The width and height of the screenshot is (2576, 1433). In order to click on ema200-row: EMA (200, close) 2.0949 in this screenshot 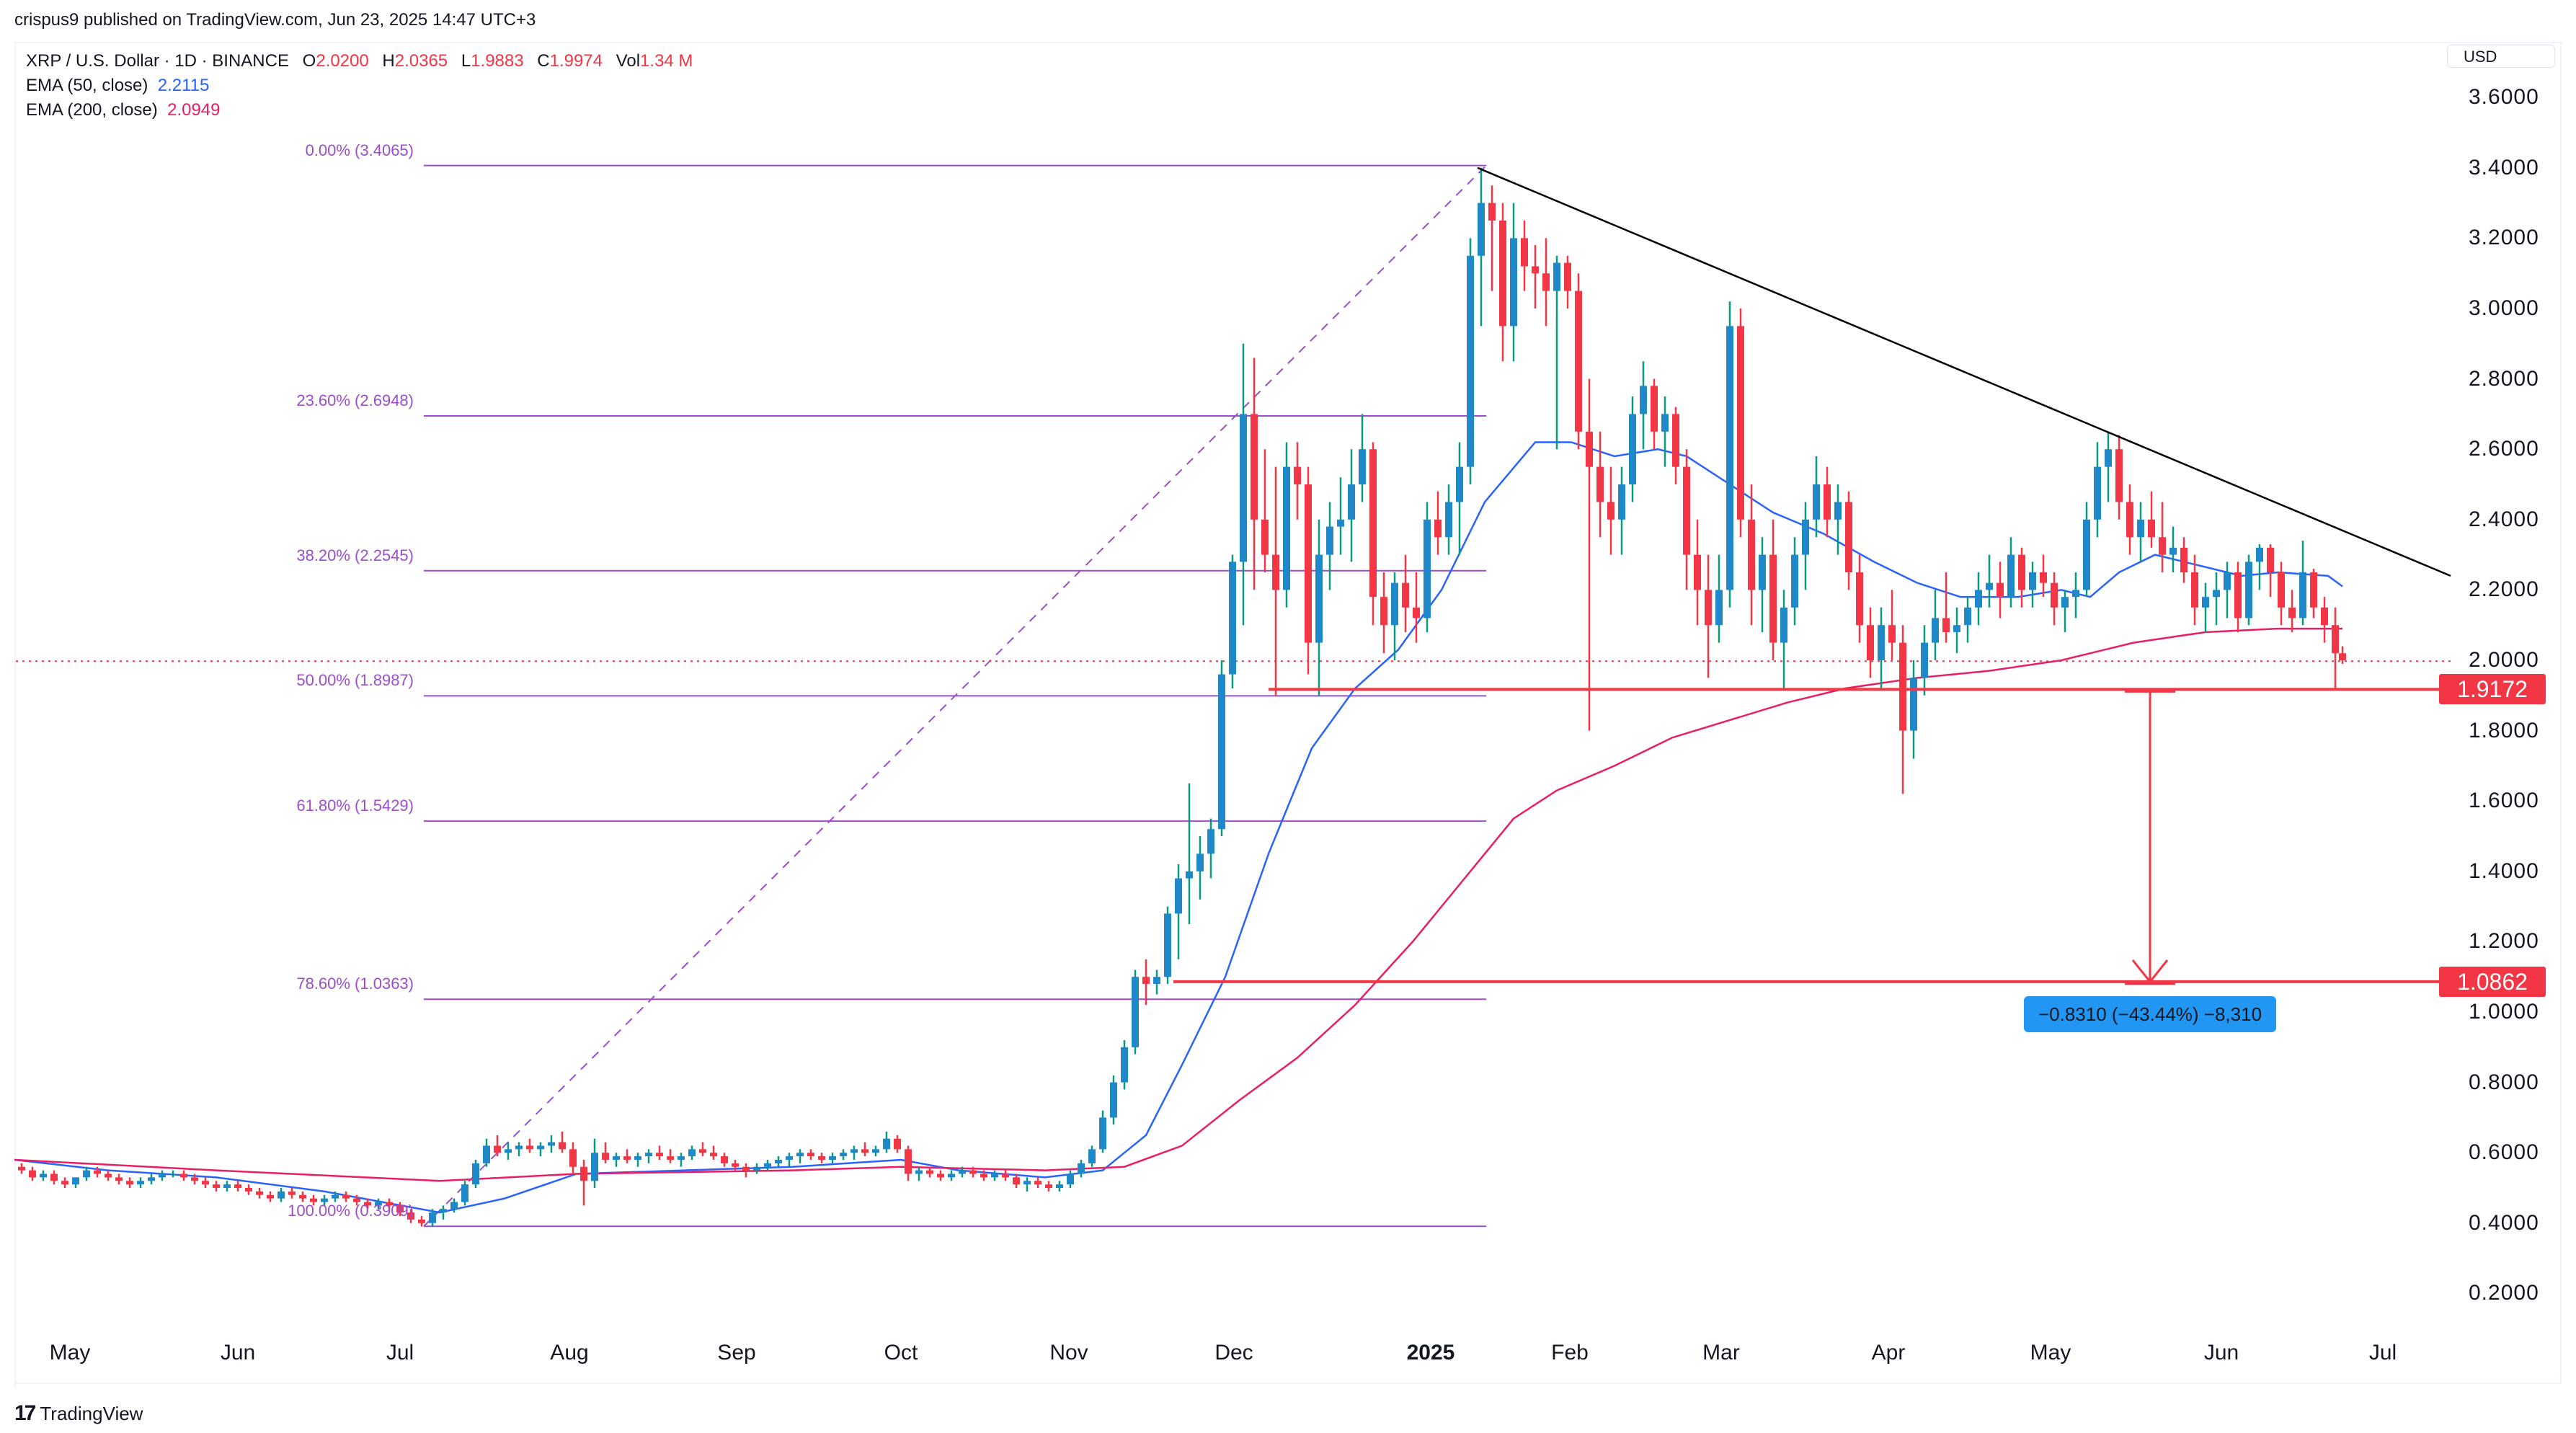, I will do `click(359, 110)`.